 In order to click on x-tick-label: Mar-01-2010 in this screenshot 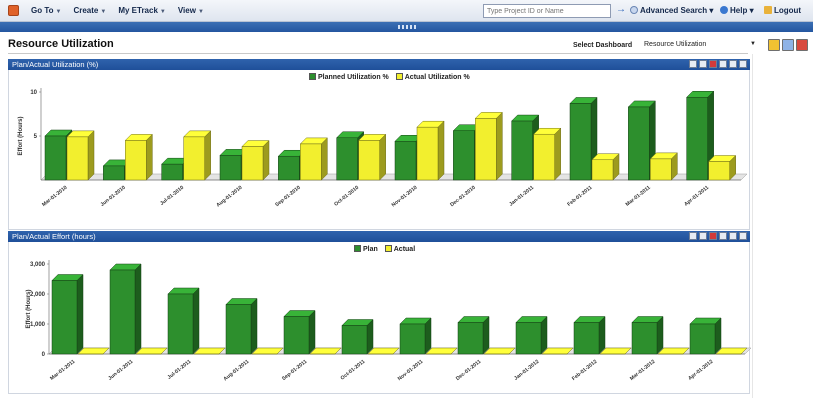, I will do `click(54, 196)`.